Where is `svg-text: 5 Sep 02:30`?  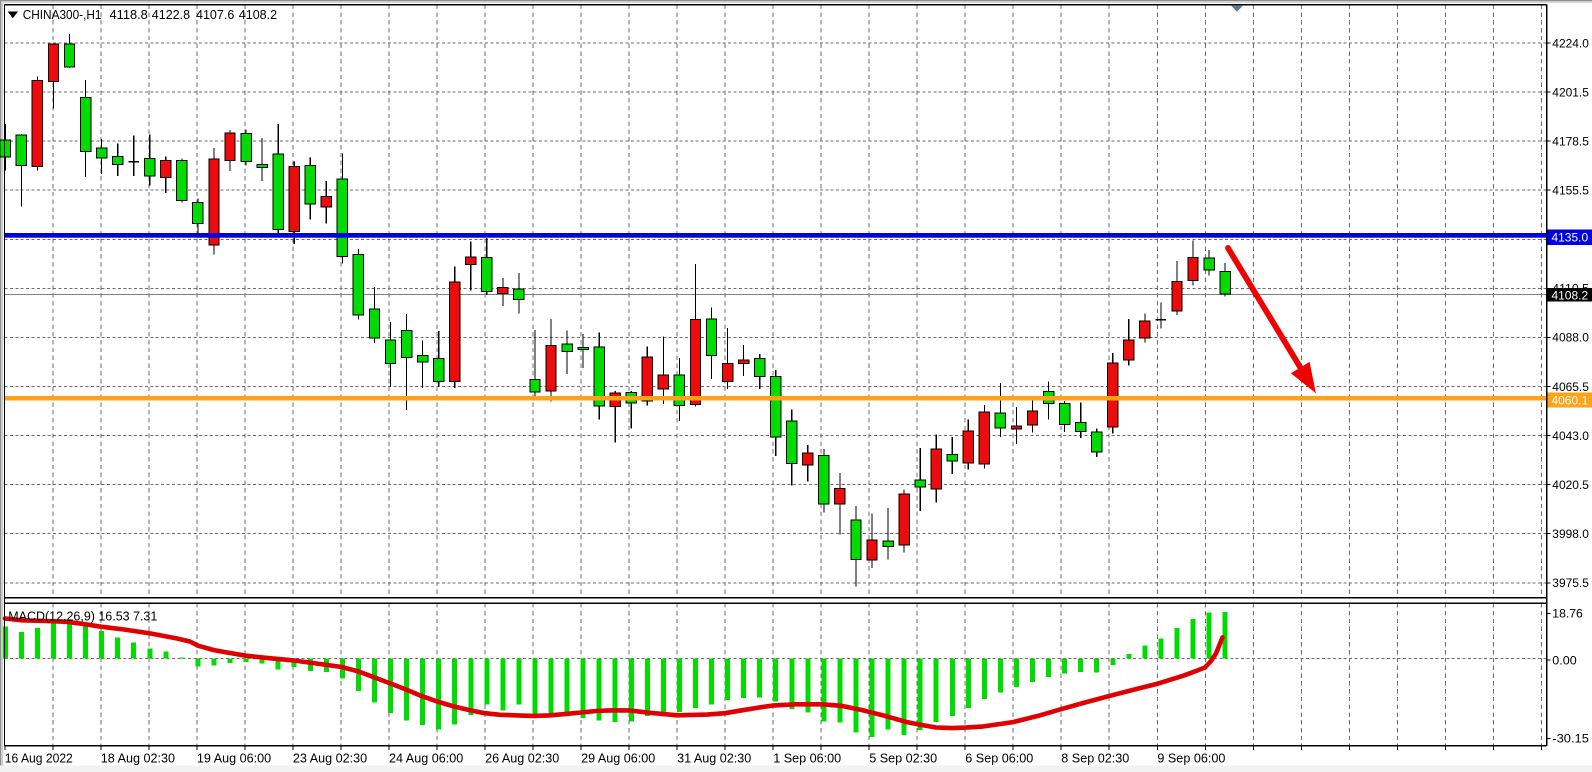
svg-text: 5 Sep 02:30 is located at coordinates (903, 759).